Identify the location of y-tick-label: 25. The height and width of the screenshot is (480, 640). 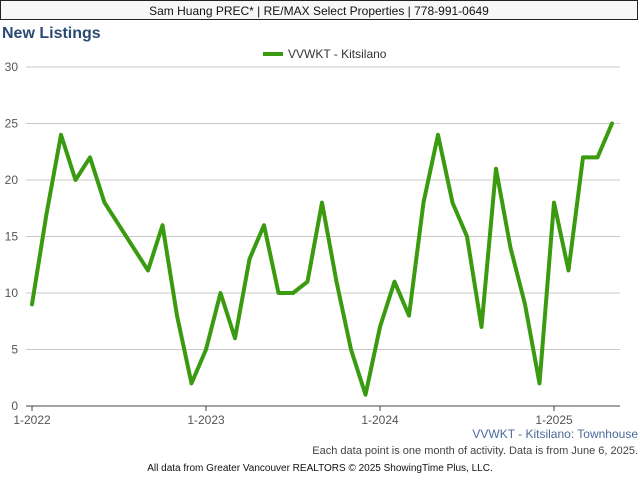
(12, 124).